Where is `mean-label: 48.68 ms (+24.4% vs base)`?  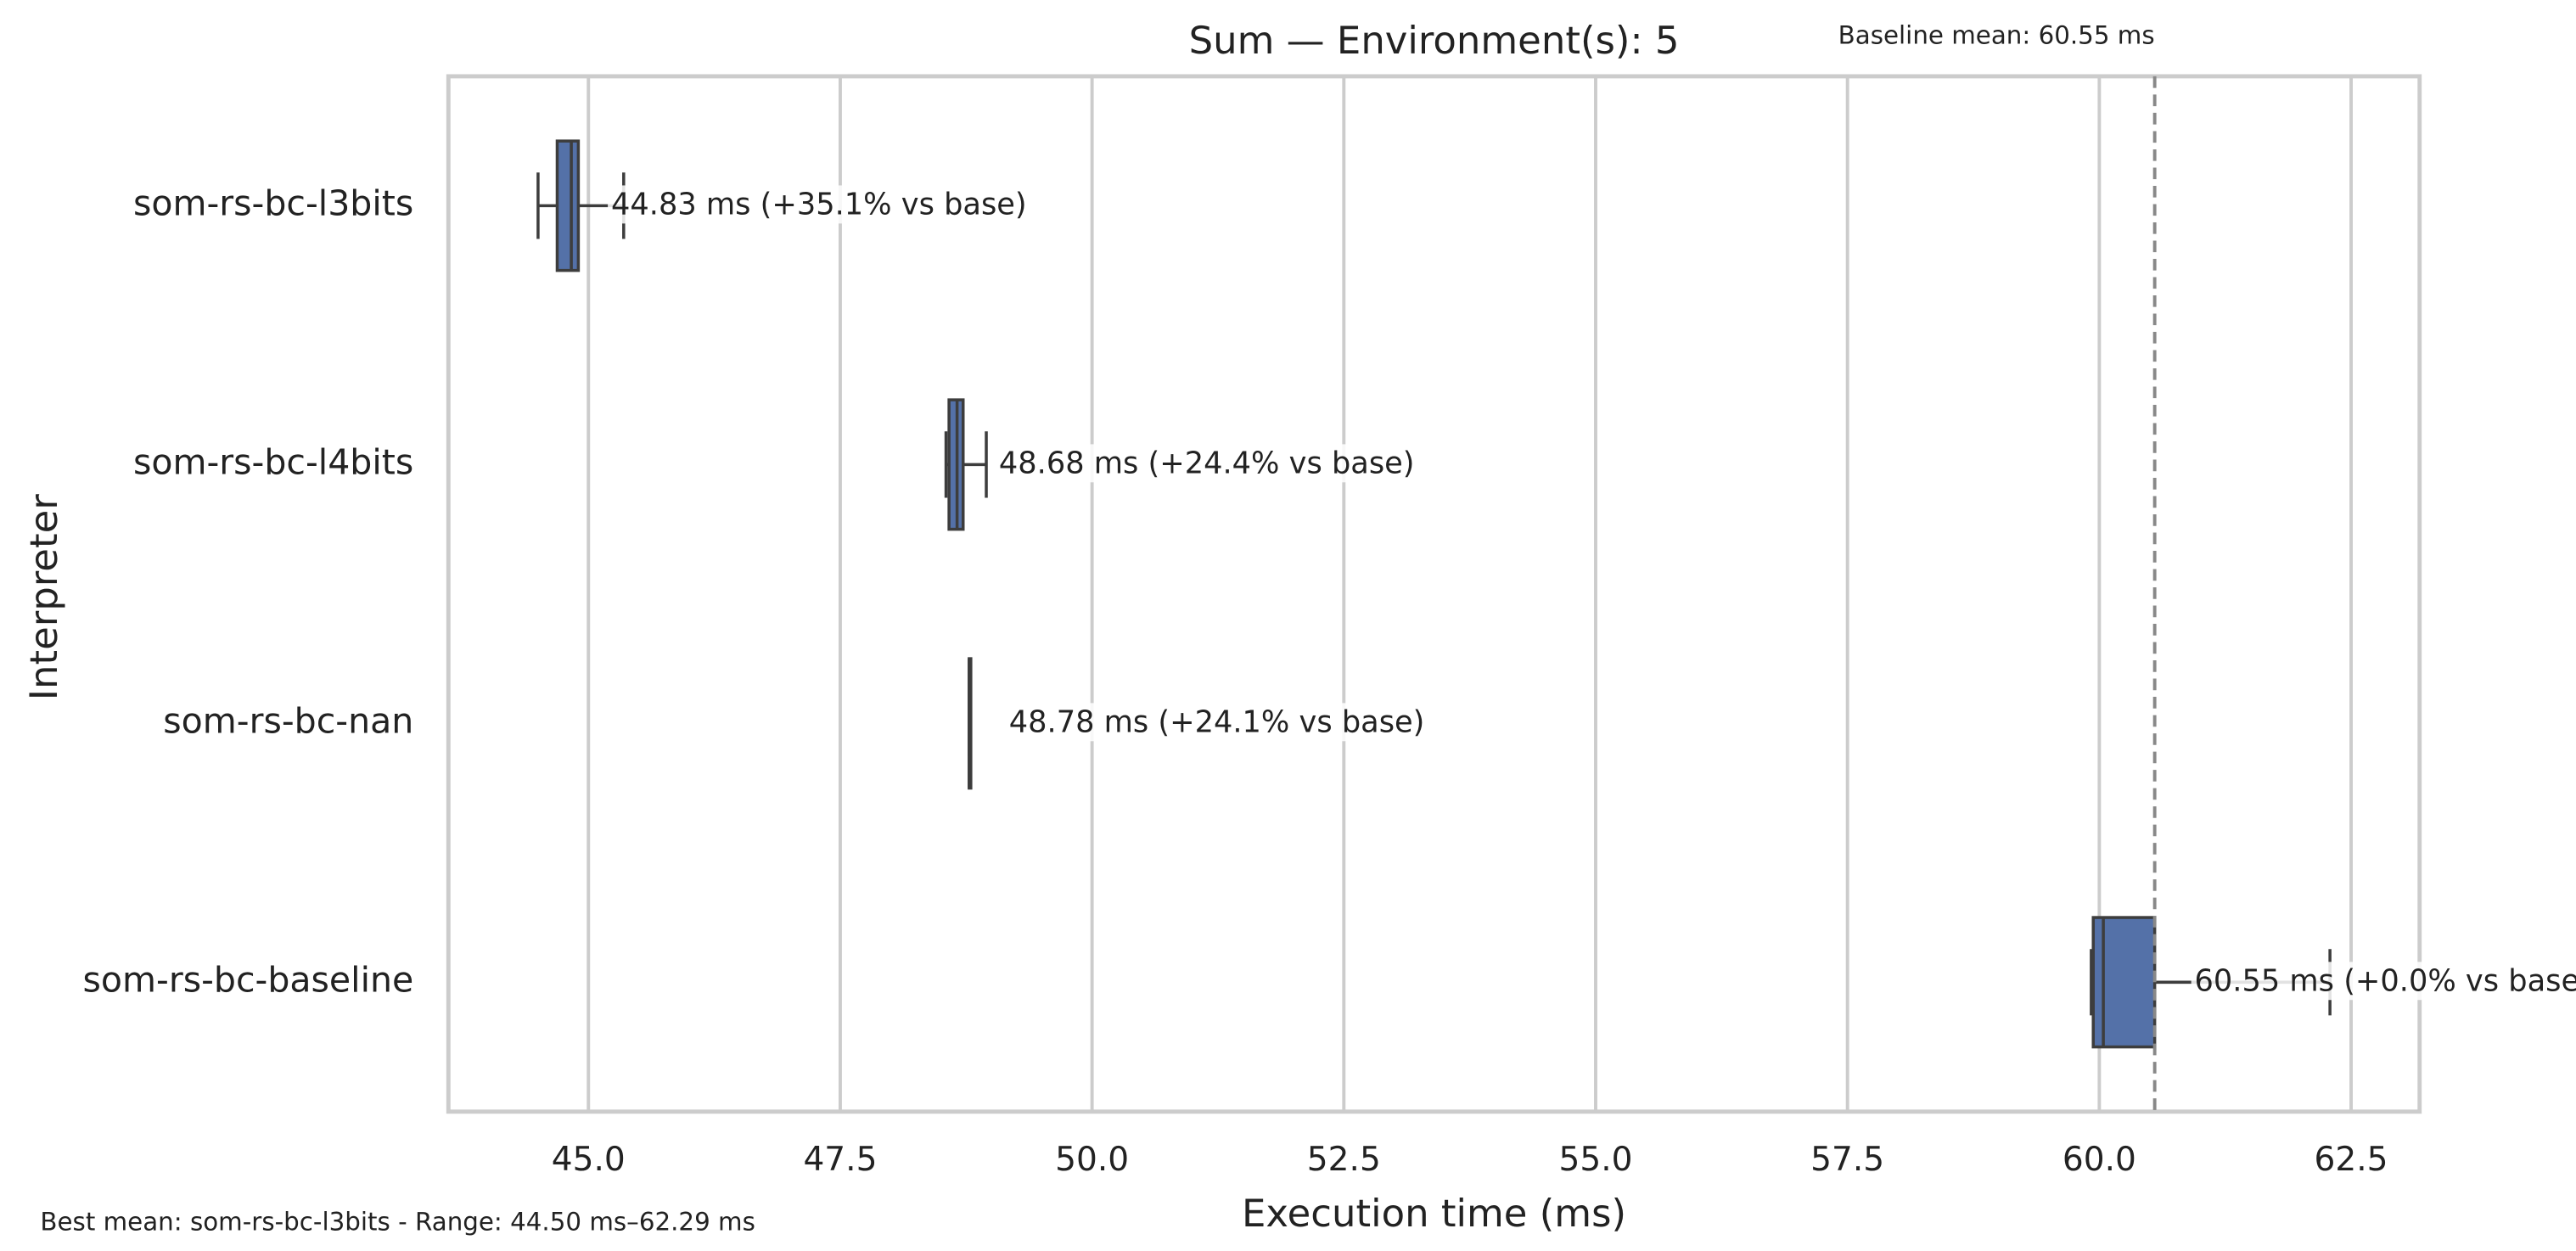 mean-label: 48.68 ms (+24.4% vs base) is located at coordinates (1207, 463).